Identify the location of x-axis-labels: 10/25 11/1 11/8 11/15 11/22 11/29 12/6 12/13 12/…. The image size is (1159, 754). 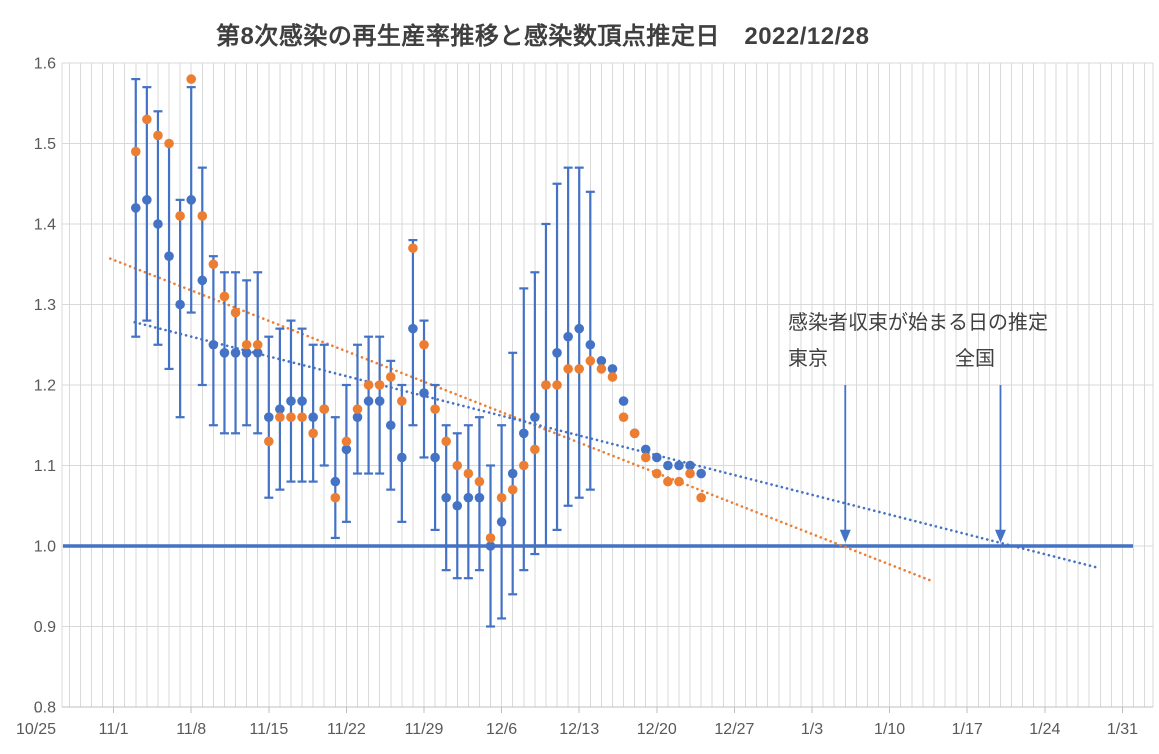
(577, 729).